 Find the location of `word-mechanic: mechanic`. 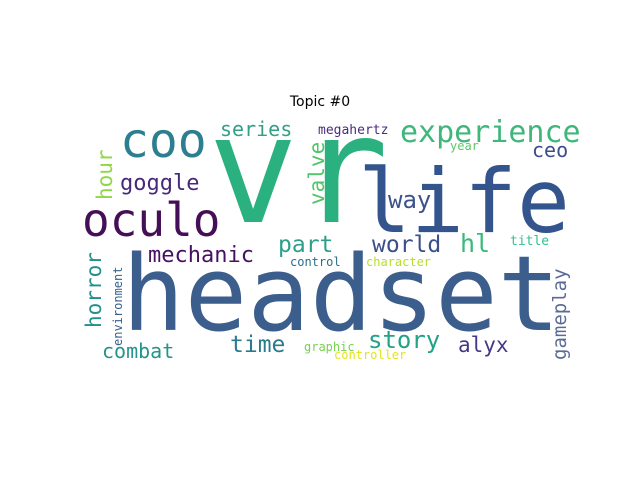

word-mechanic: mechanic is located at coordinates (201, 255).